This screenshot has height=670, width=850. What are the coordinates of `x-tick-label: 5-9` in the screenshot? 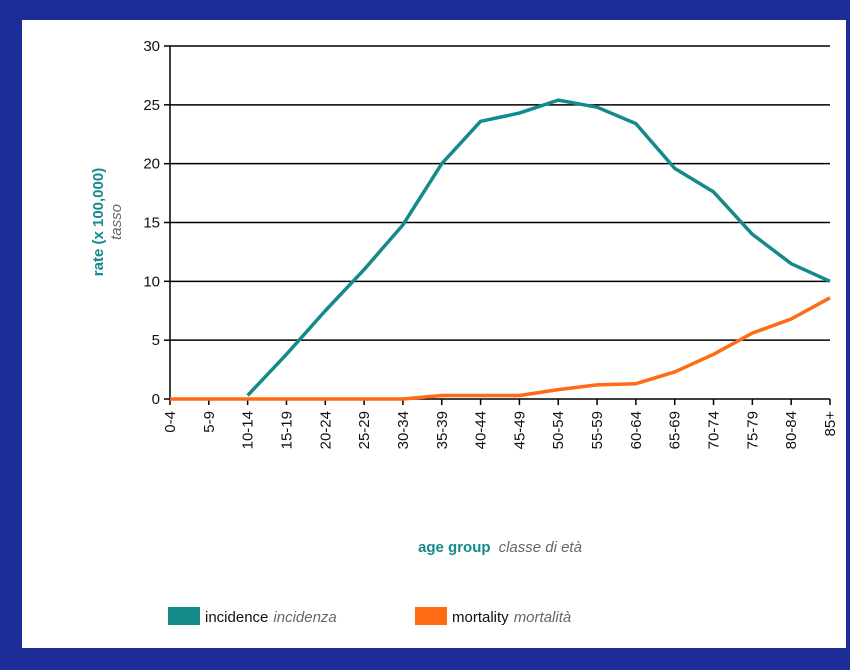 It's located at (209, 422).